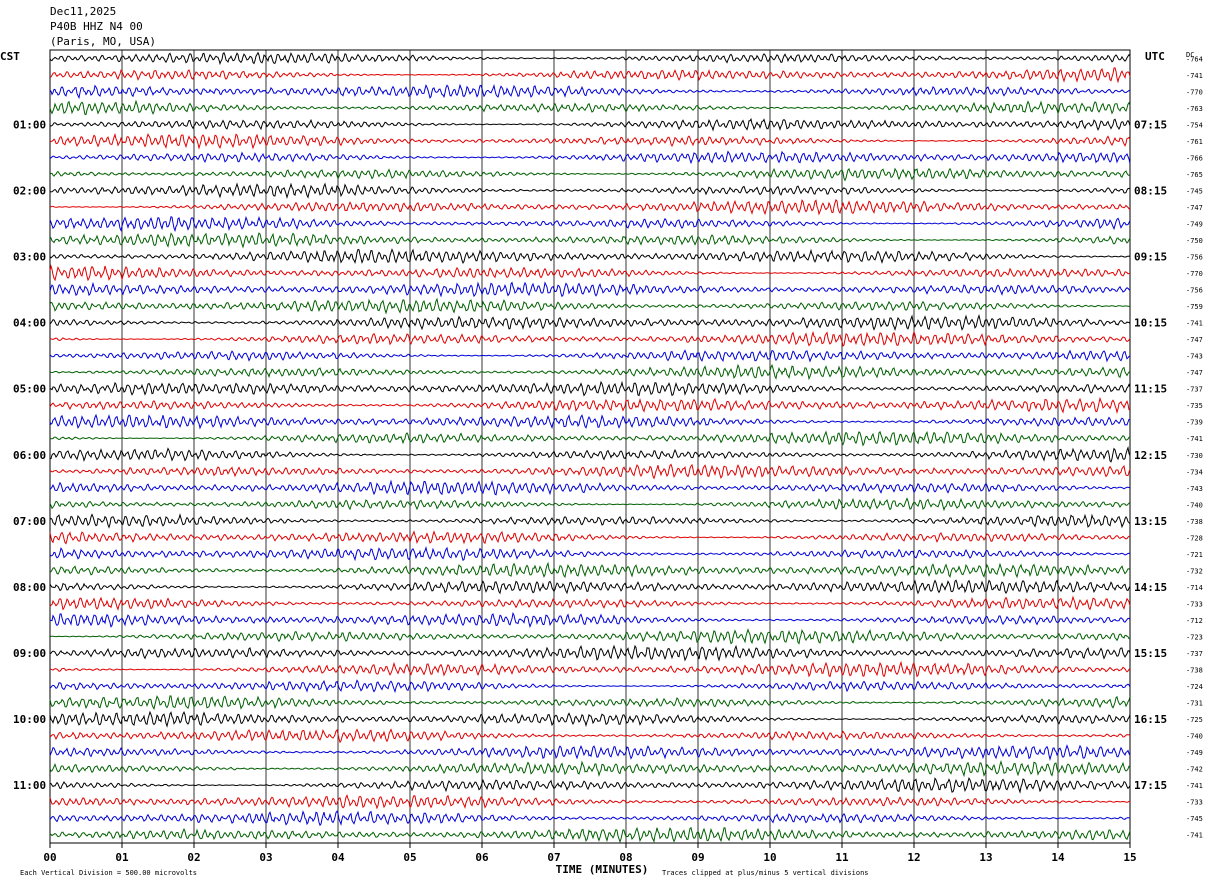 The width and height of the screenshot is (1210, 886). Describe the element at coordinates (913, 857) in the screenshot. I see `x-tick-label: 12` at that location.